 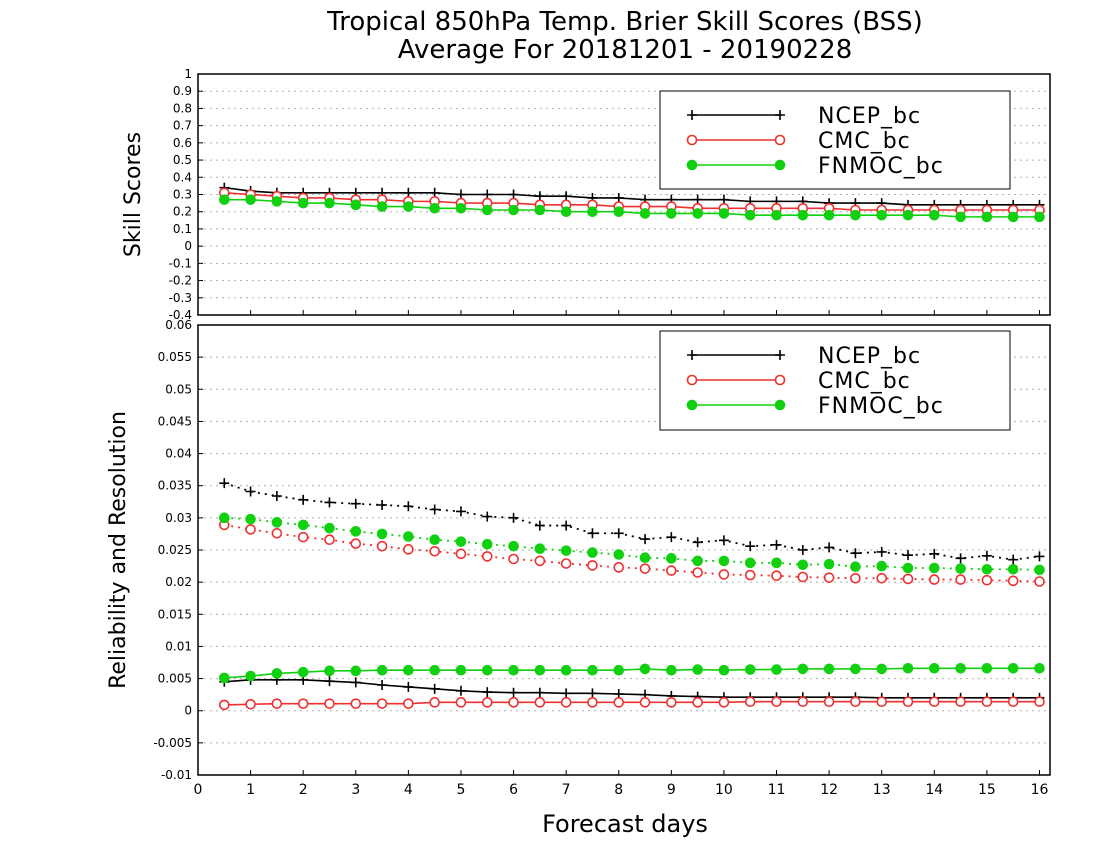 What do you see at coordinates (180, 281) in the screenshot?
I see `y-tick-label: -0.2` at bounding box center [180, 281].